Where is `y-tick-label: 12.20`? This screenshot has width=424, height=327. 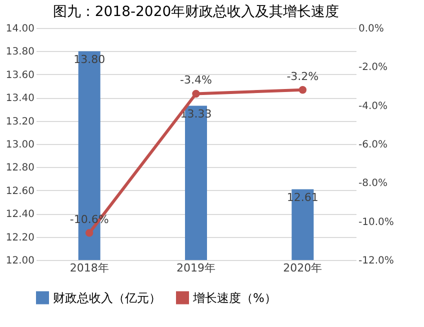
y-tick-label: 12.20 is located at coordinates (20, 238).